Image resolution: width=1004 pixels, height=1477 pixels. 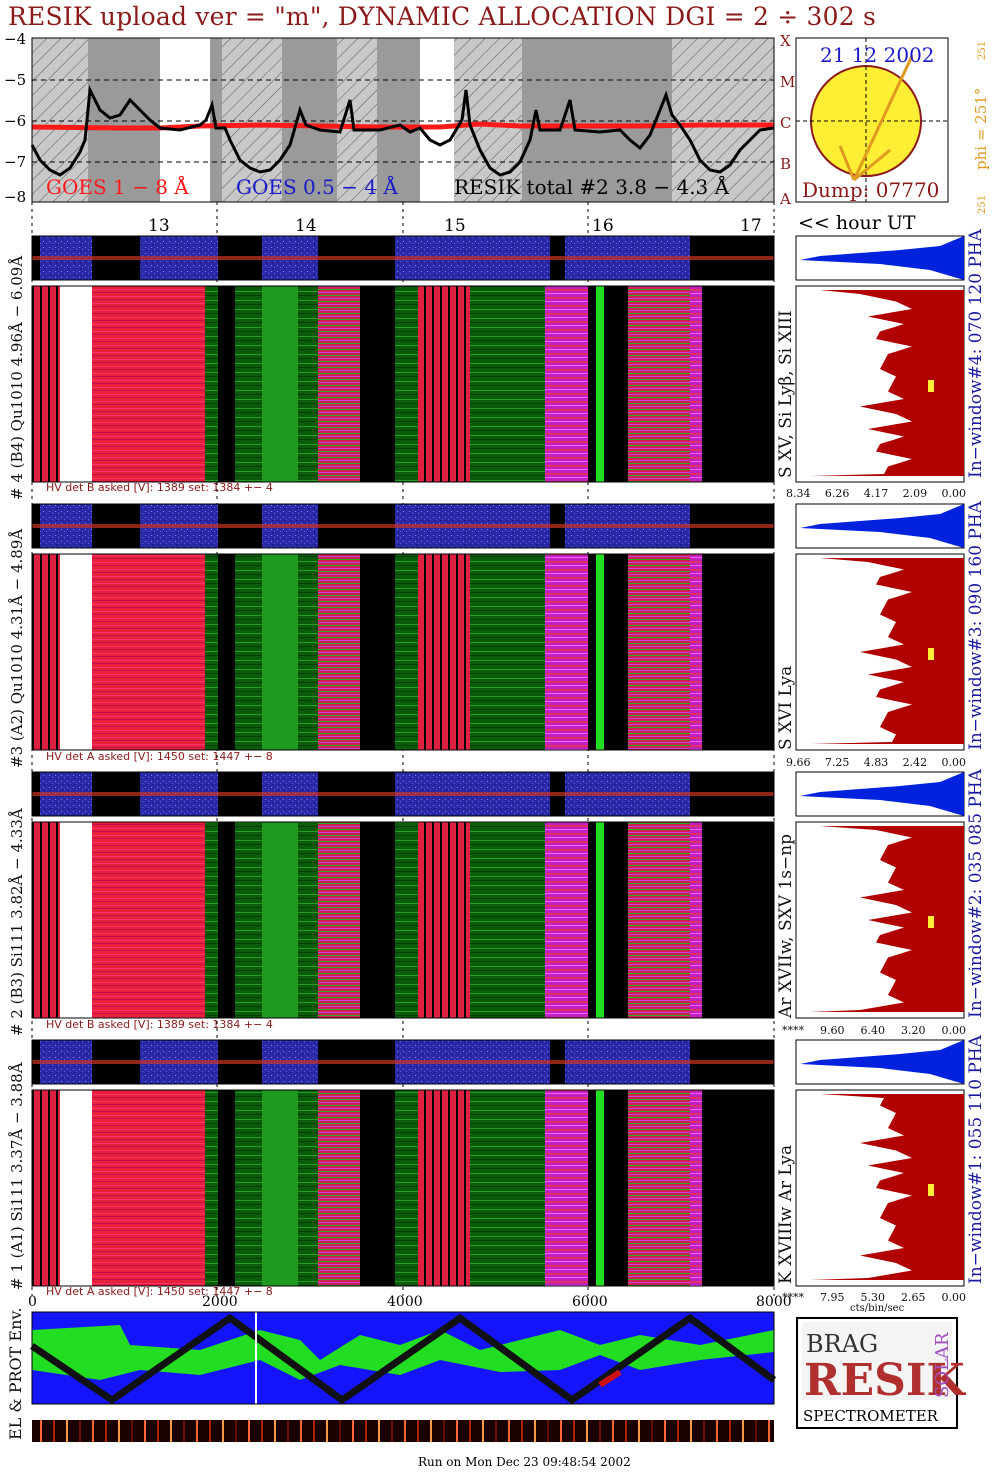 I want to click on goes-ytick: −8, so click(x=15, y=197).